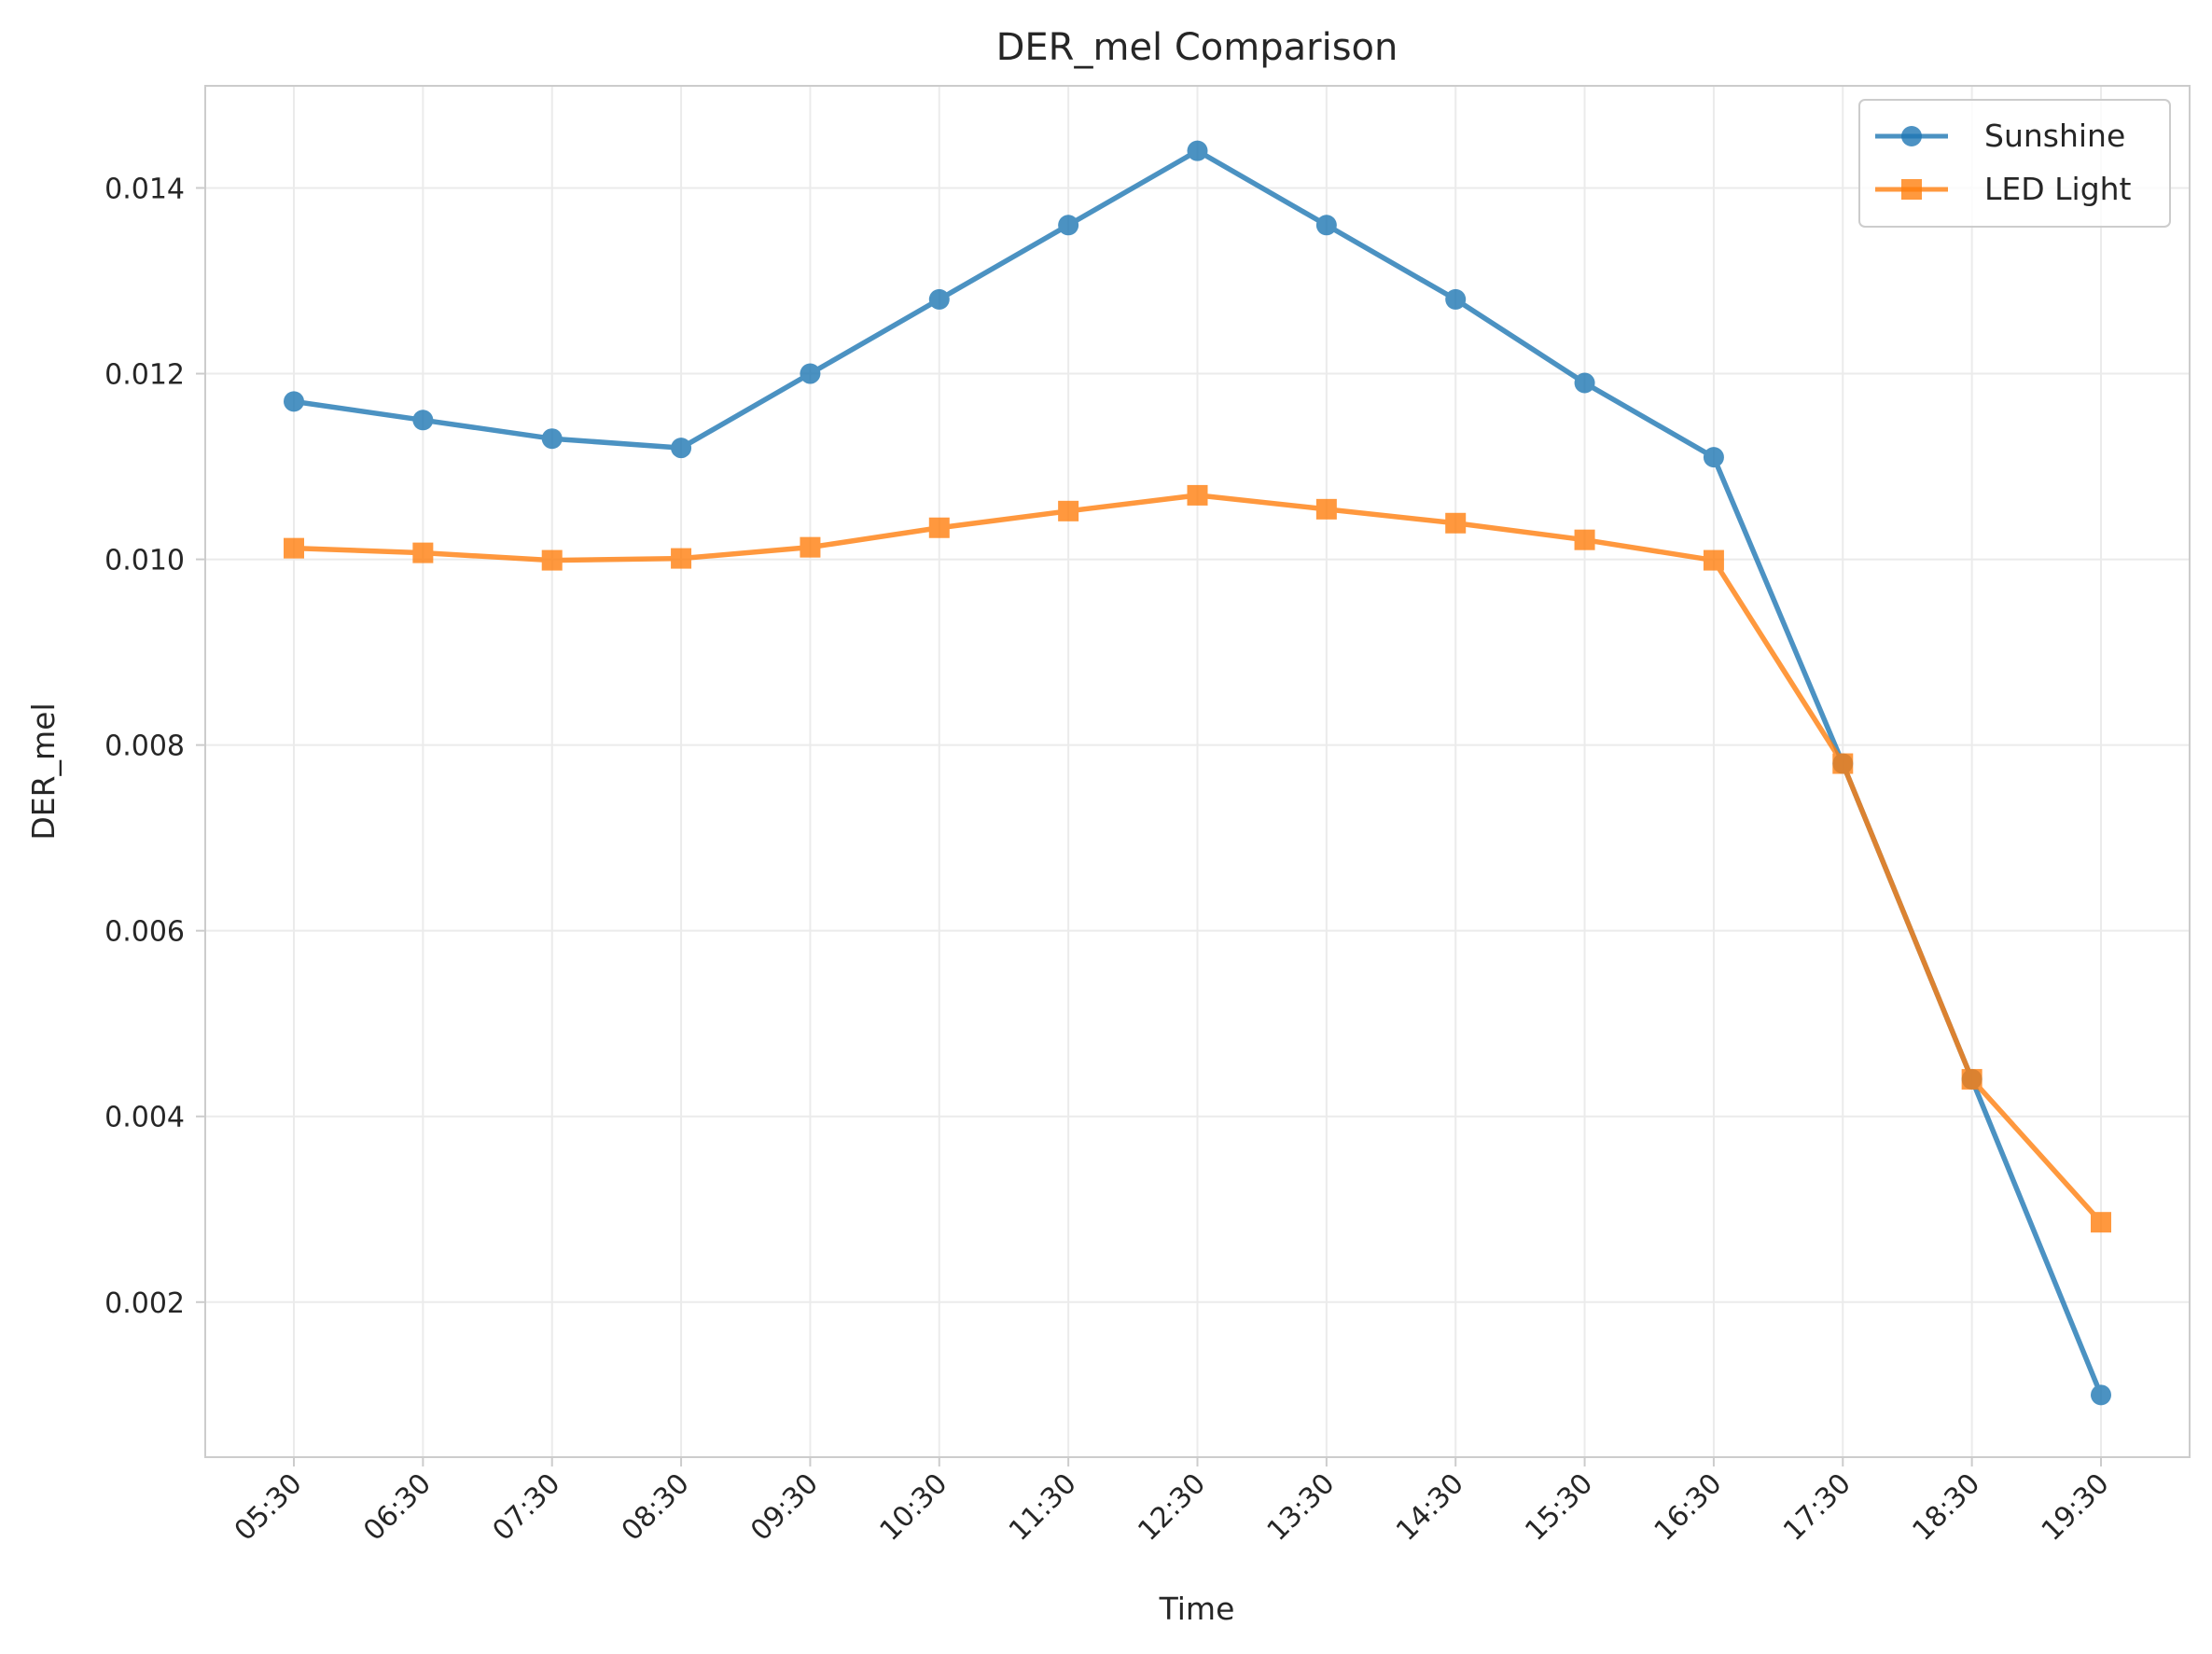 Image resolution: width=2212 pixels, height=1654 pixels. I want to click on y-axis-label: DER_mel, so click(44, 771).